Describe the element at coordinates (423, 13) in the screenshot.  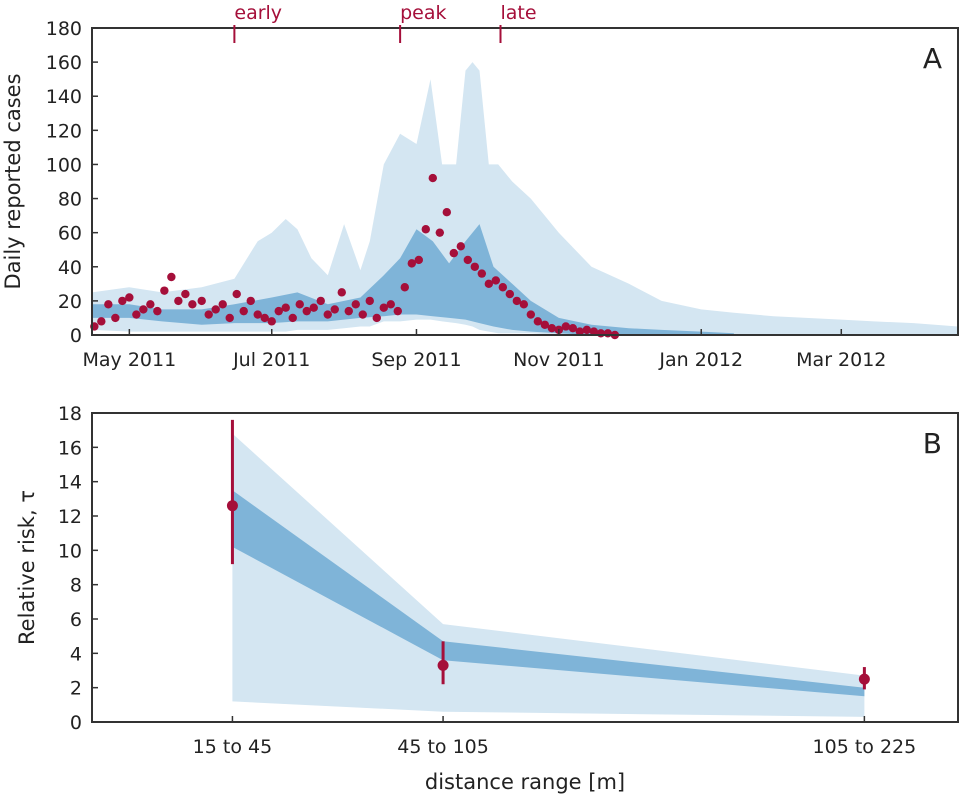
I see `phase-label: peak` at that location.